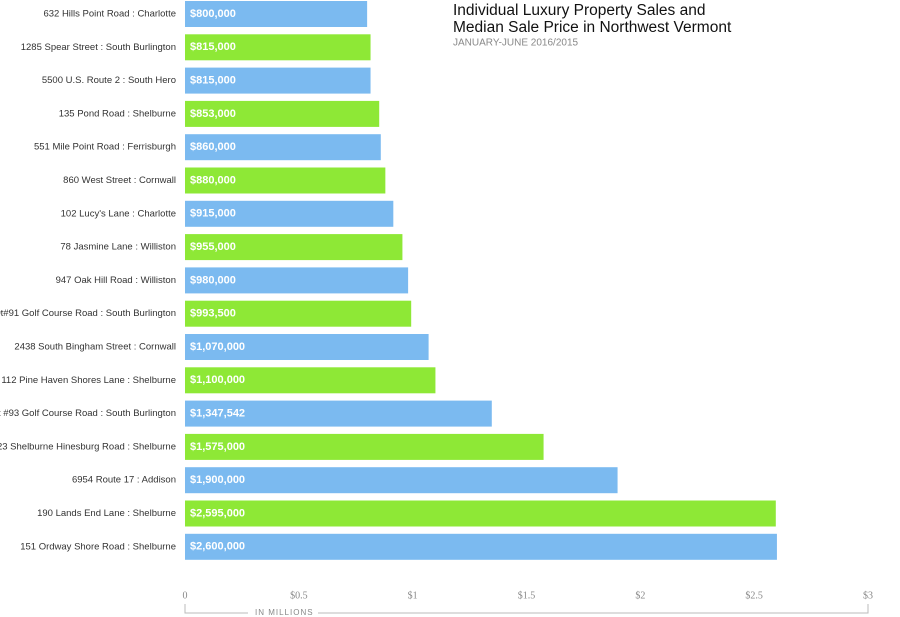 This screenshot has width=900, height=617. Describe the element at coordinates (217, 347) in the screenshot. I see `value-label: $1,070,000` at that location.